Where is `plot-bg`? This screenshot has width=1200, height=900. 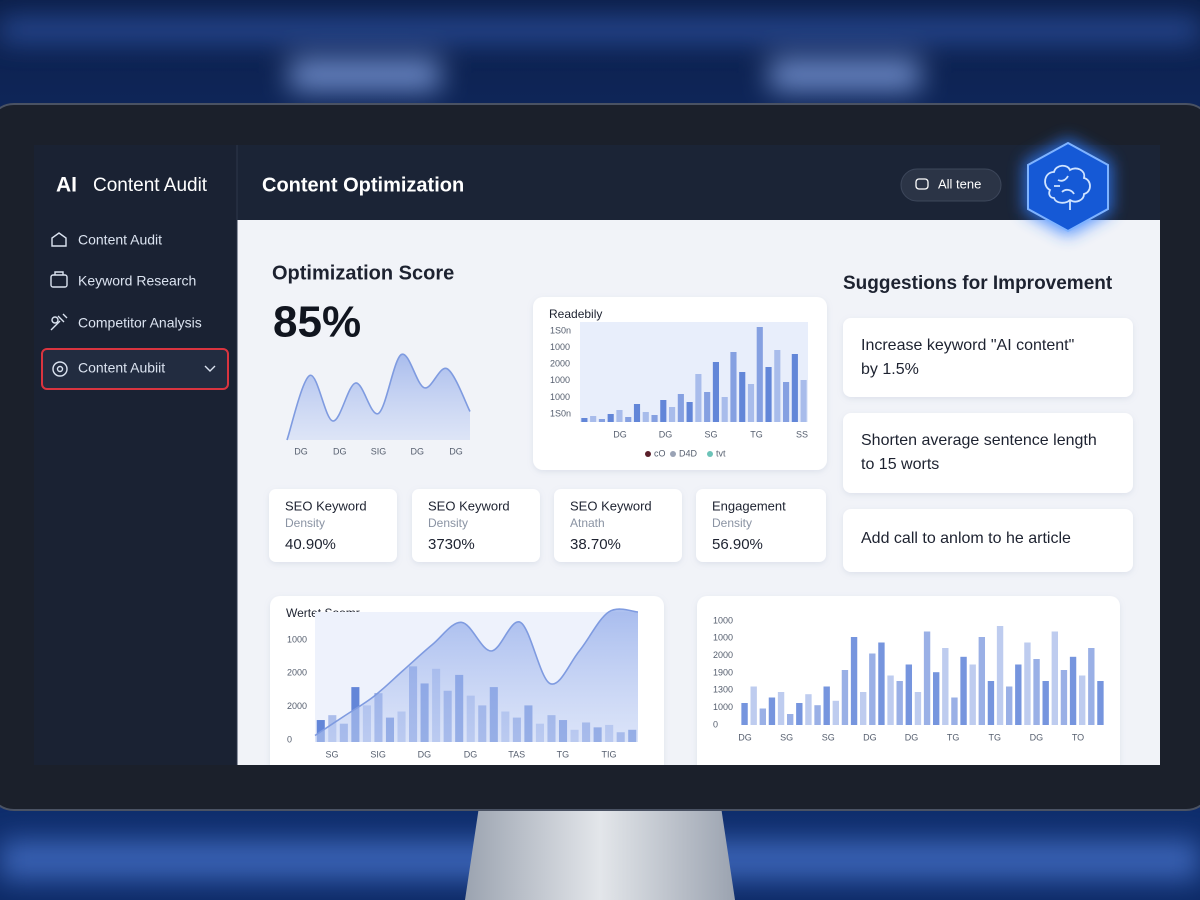 plot-bg is located at coordinates (694, 372).